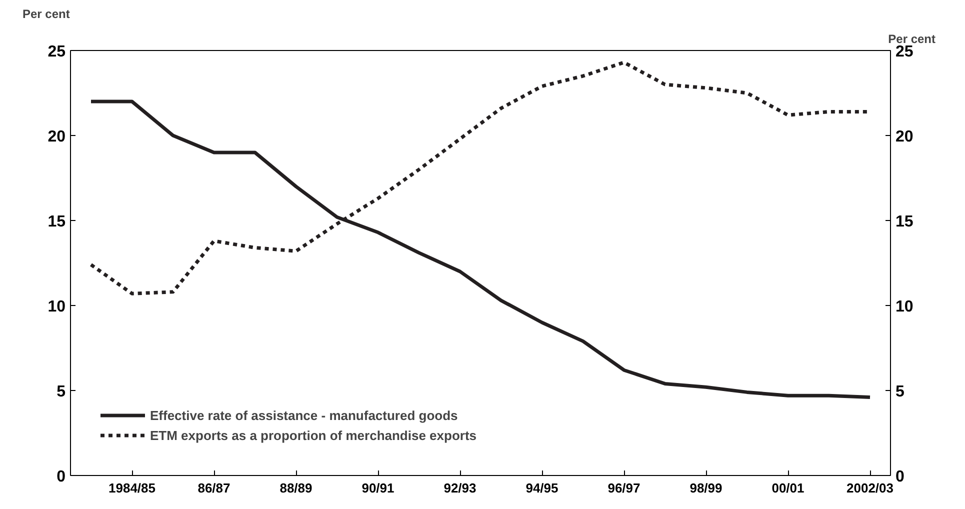 This screenshot has height=509, width=965. Describe the element at coordinates (214, 488) in the screenshot. I see `x-tick-label: 86/87` at that location.